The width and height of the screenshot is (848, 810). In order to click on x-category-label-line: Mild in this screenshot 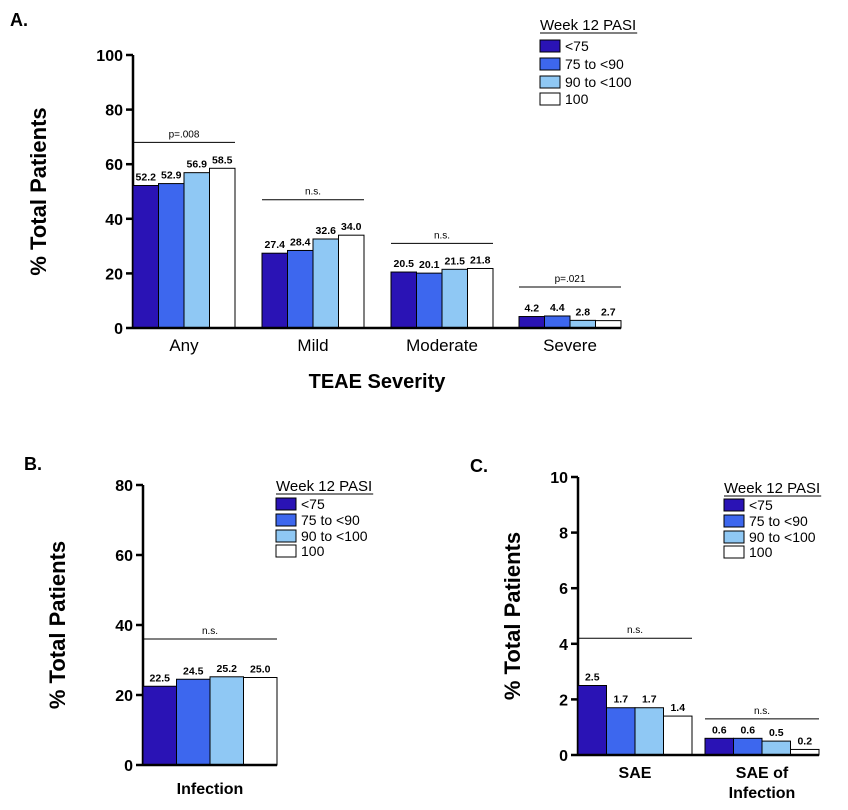, I will do `click(312, 345)`.